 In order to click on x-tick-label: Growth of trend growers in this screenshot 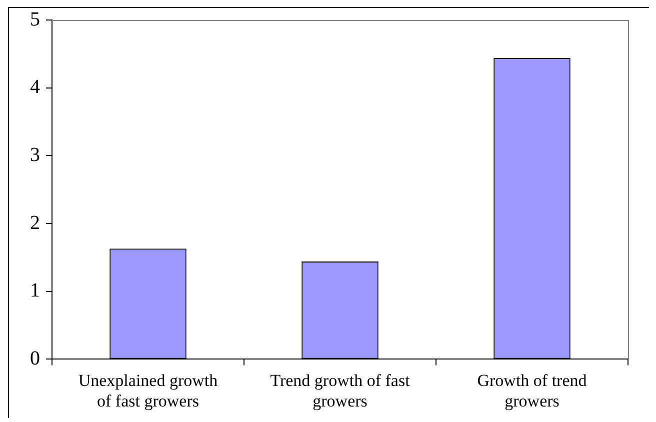, I will do `click(532, 390)`.